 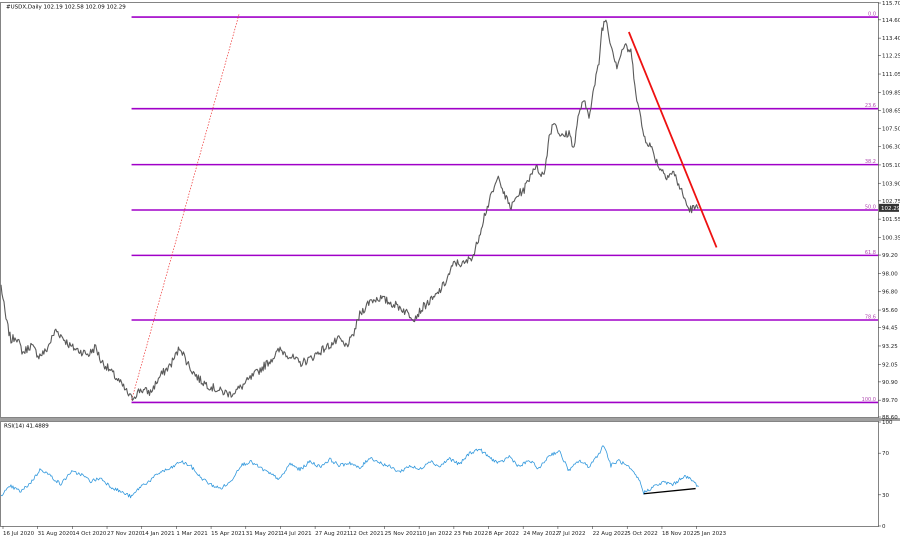 I want to click on down-trend-line, so click(x=673, y=139).